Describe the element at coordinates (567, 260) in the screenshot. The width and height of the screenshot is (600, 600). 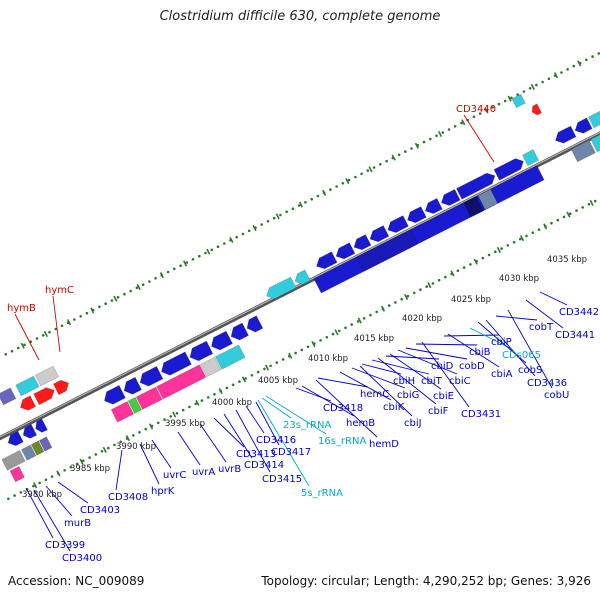
I see `scale-tick-label: 4035 kbp` at that location.